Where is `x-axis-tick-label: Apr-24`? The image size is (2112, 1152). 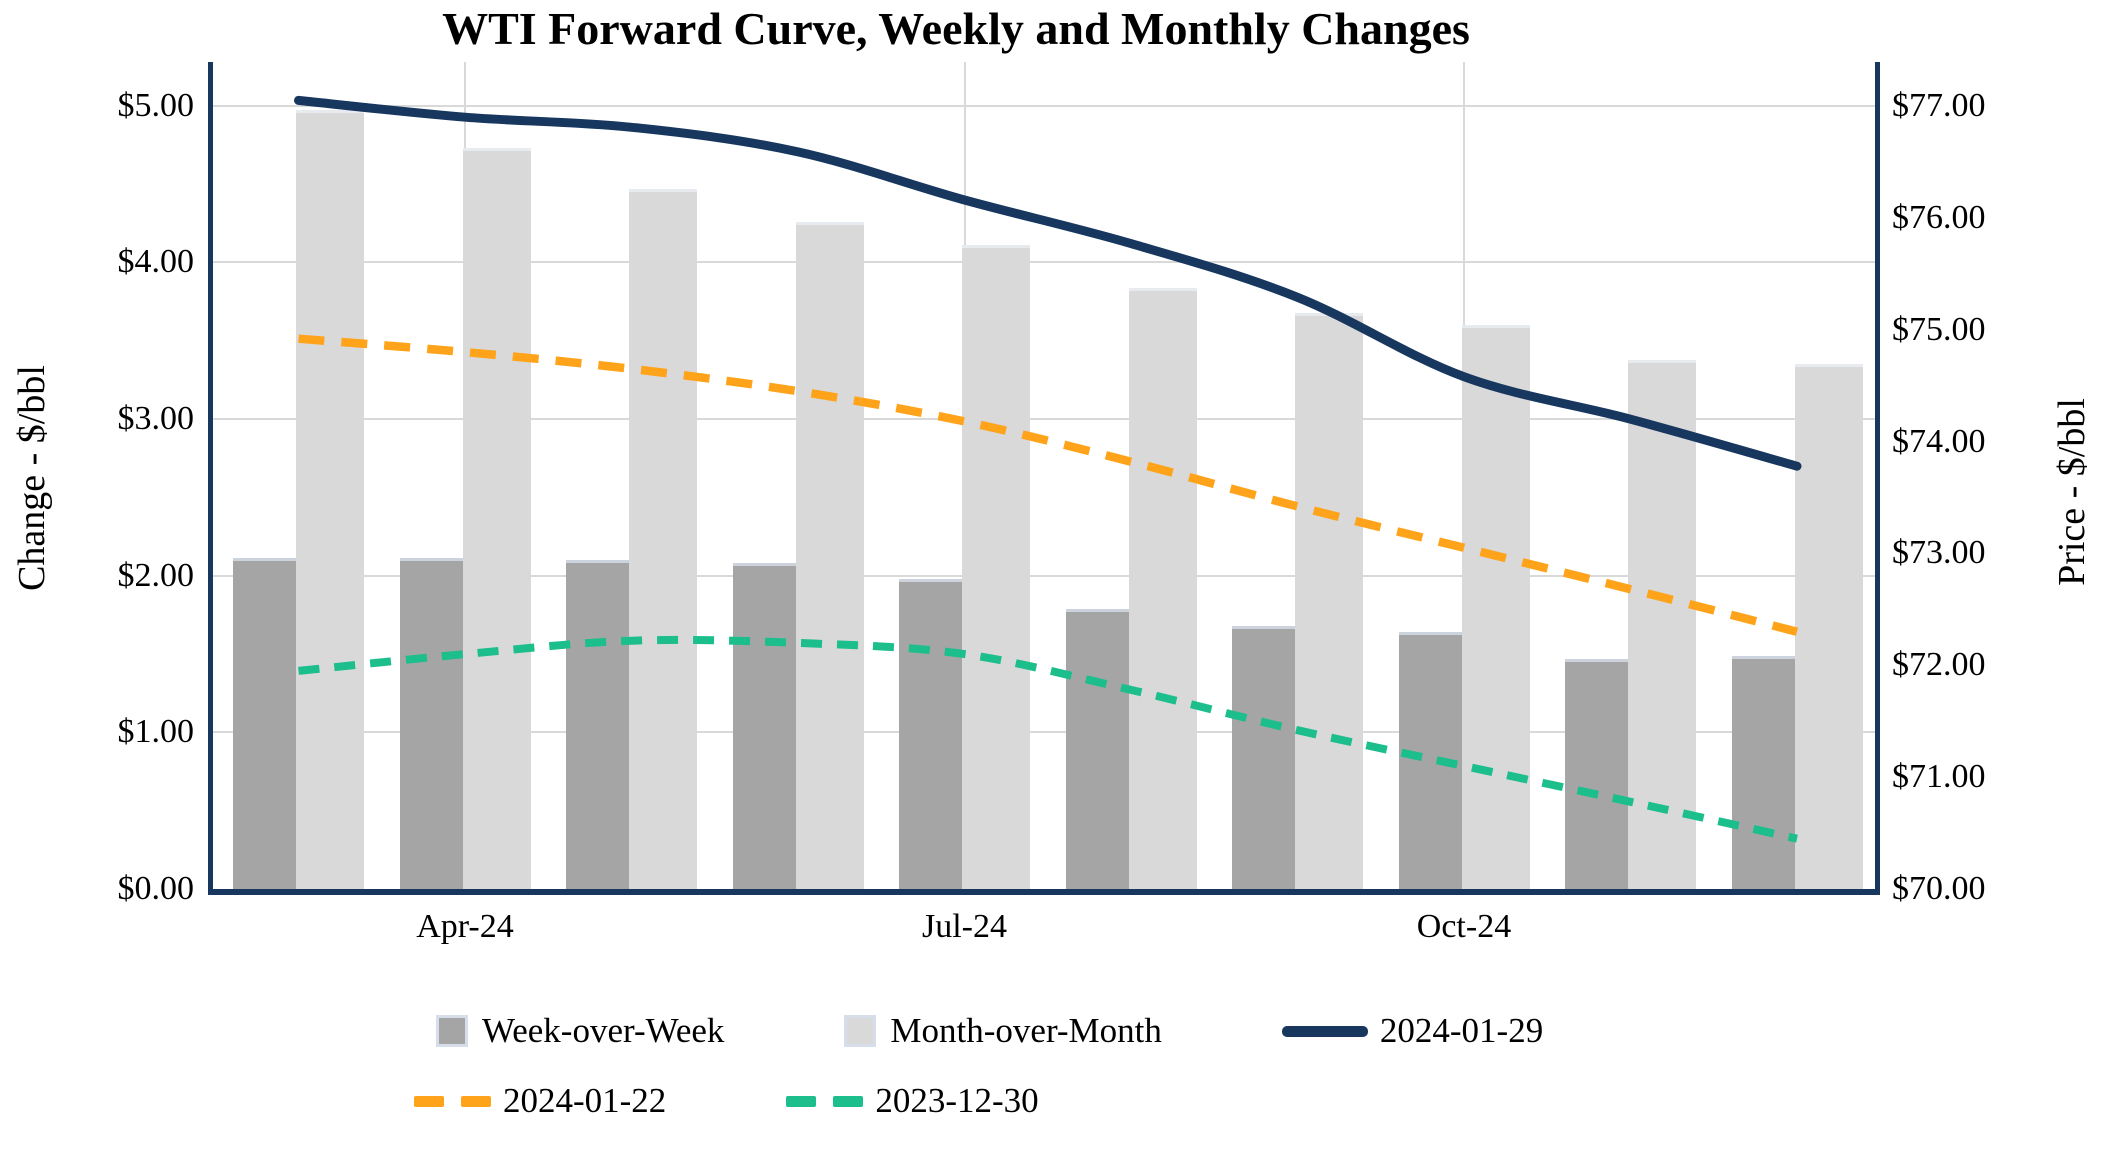 x-axis-tick-label: Apr-24 is located at coordinates (465, 926).